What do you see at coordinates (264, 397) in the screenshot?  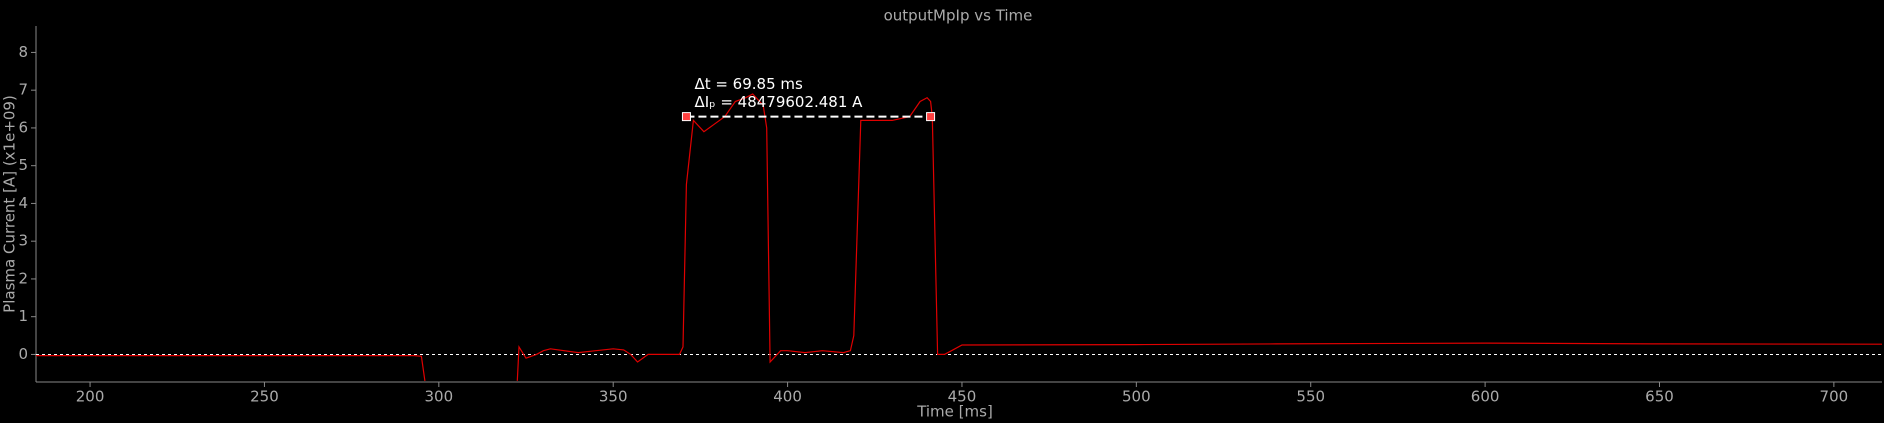 I see `x-tick-label: 250` at bounding box center [264, 397].